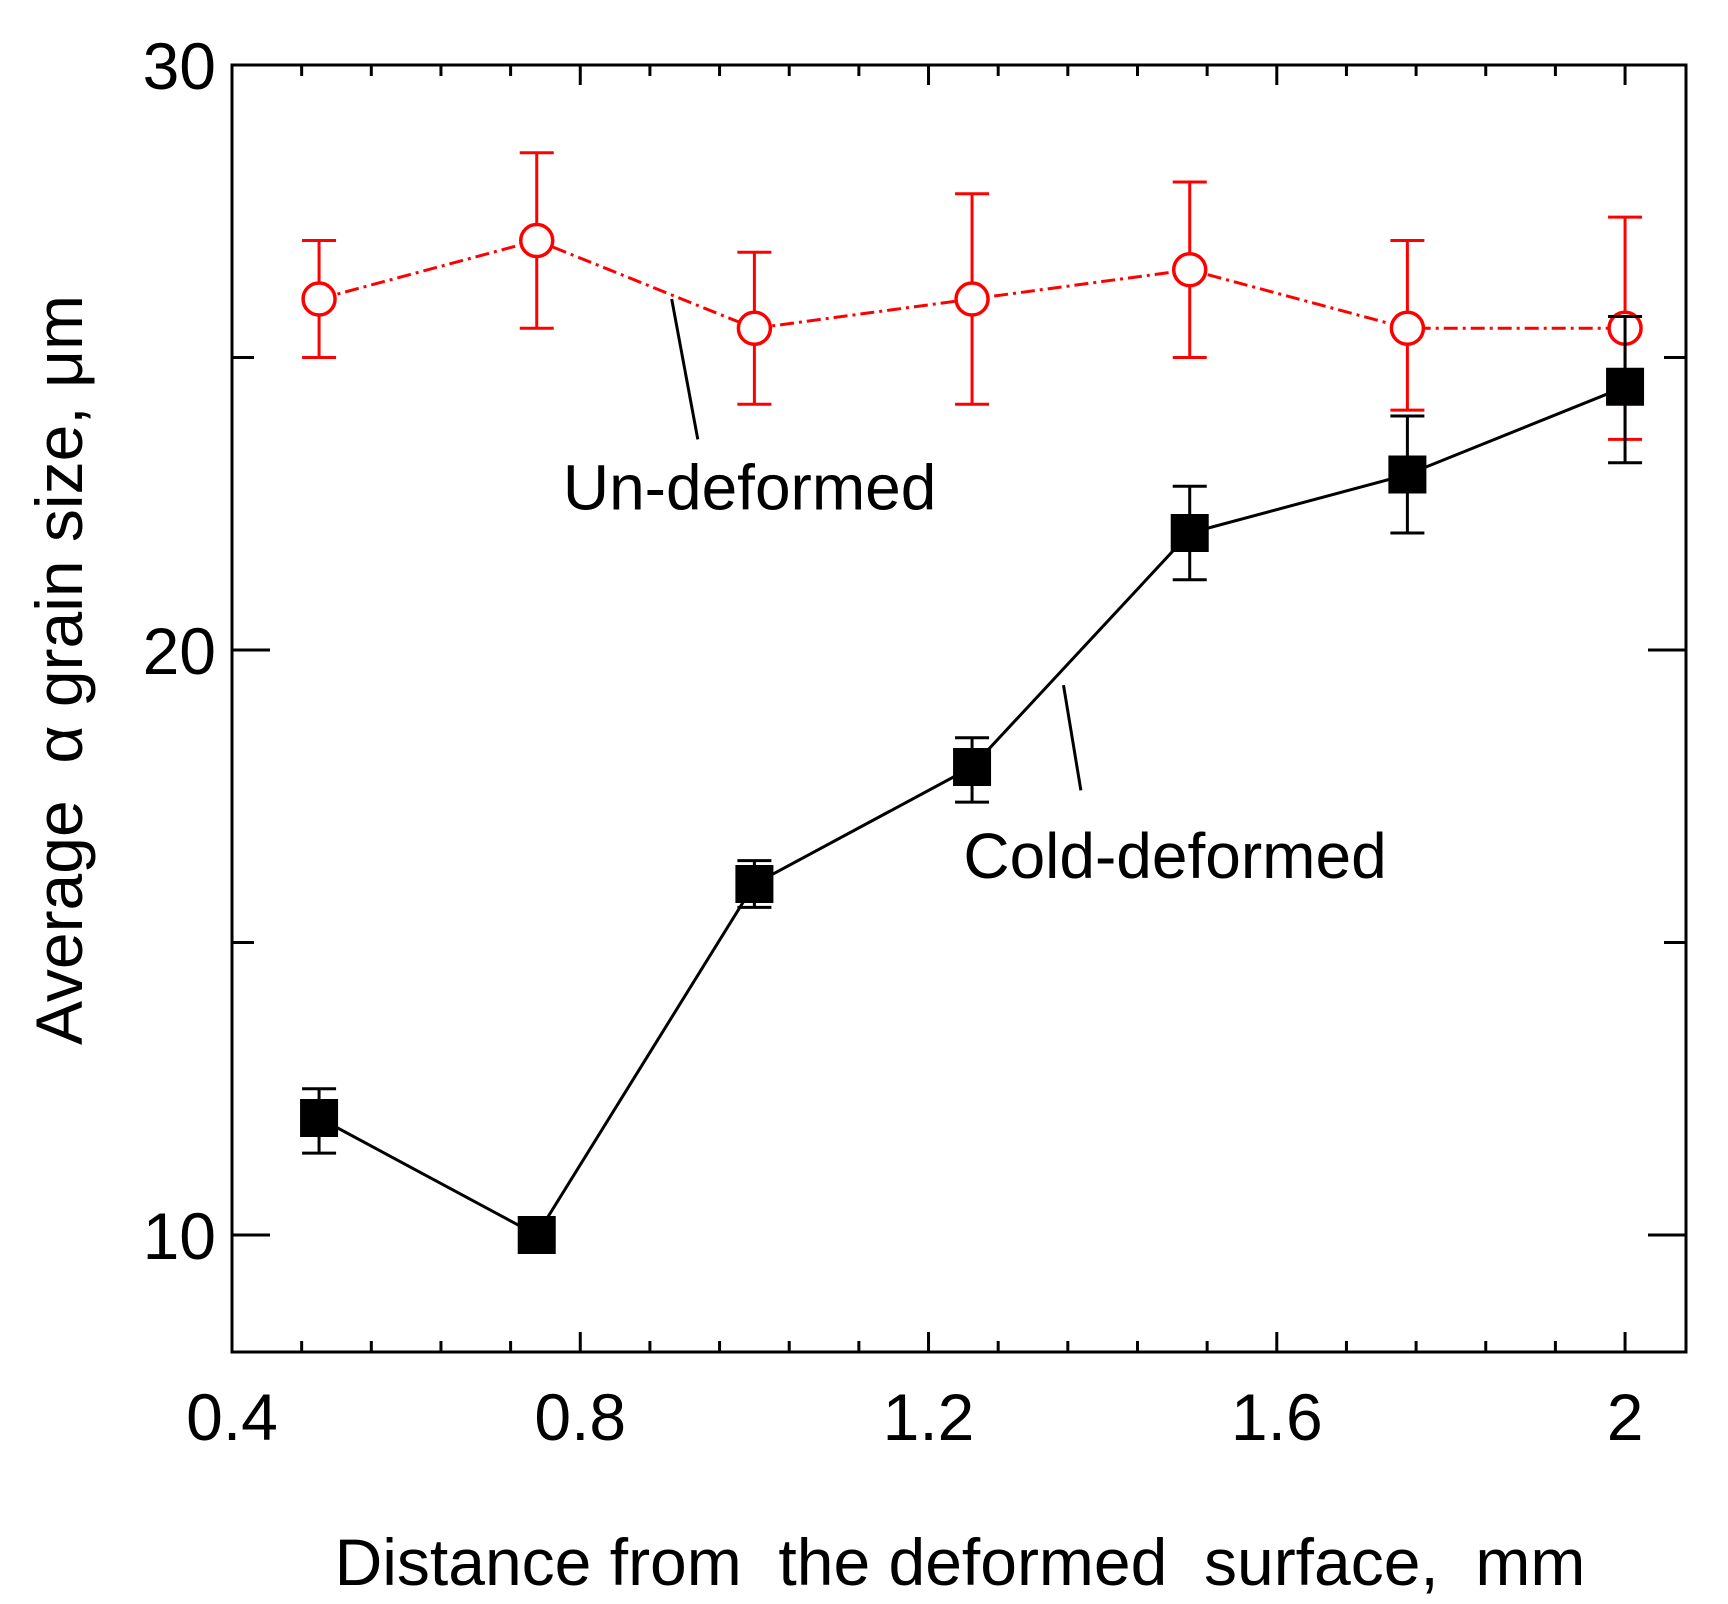 The height and width of the screenshot is (1604, 1728). Describe the element at coordinates (929, 1417) in the screenshot. I see `x-tick-label: 1.2` at that location.